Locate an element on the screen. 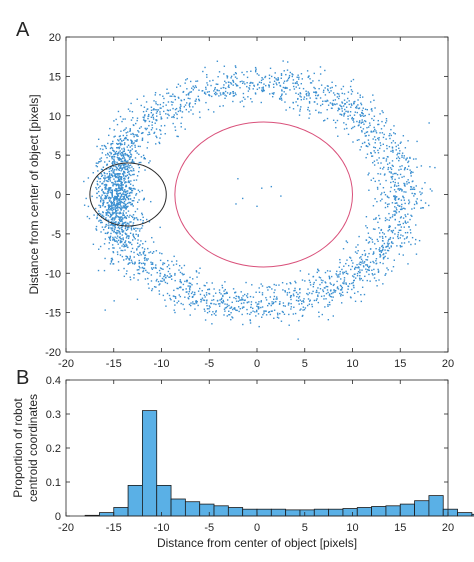  y-tick-label: 0 is located at coordinates (58, 196).